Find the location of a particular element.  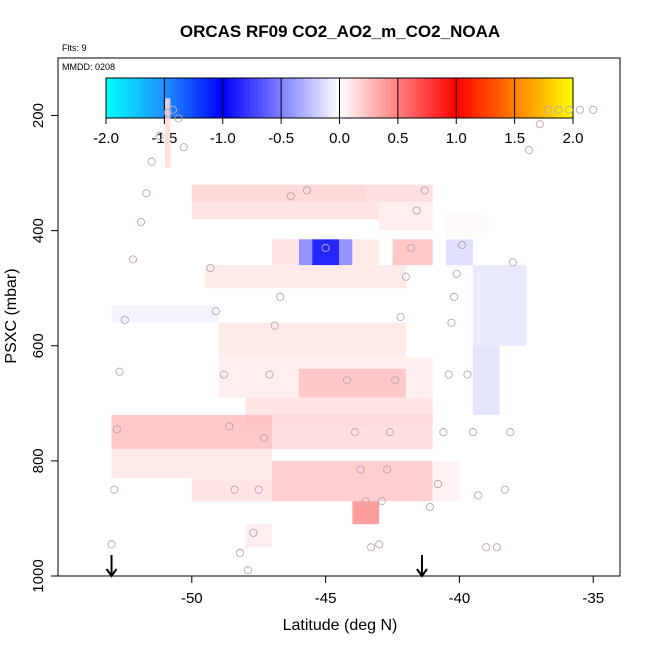

colorbar-tick-label: 0.0 is located at coordinates (339, 138).